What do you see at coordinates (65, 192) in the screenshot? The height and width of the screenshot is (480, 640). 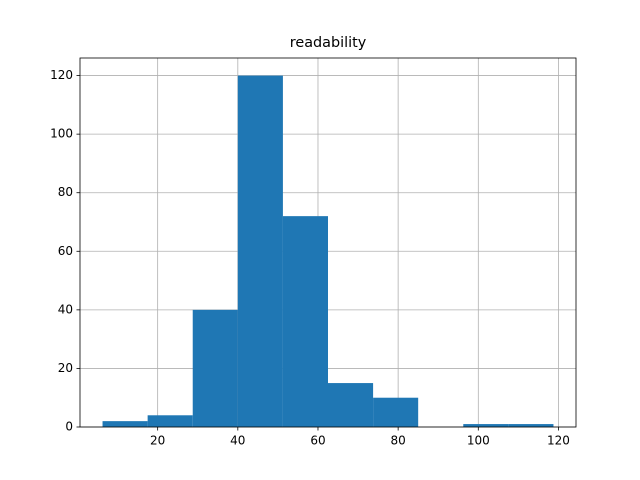 I see `y-tick-label: 80` at bounding box center [65, 192].